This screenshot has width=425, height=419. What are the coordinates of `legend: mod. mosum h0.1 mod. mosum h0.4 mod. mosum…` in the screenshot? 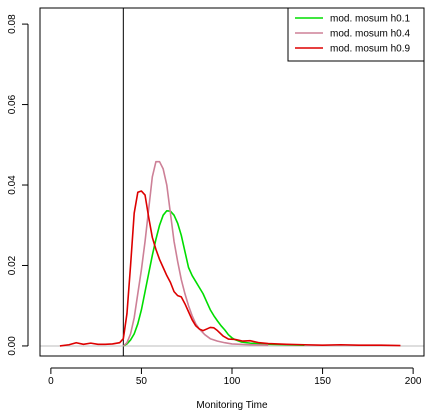 It's located at (356, 34).